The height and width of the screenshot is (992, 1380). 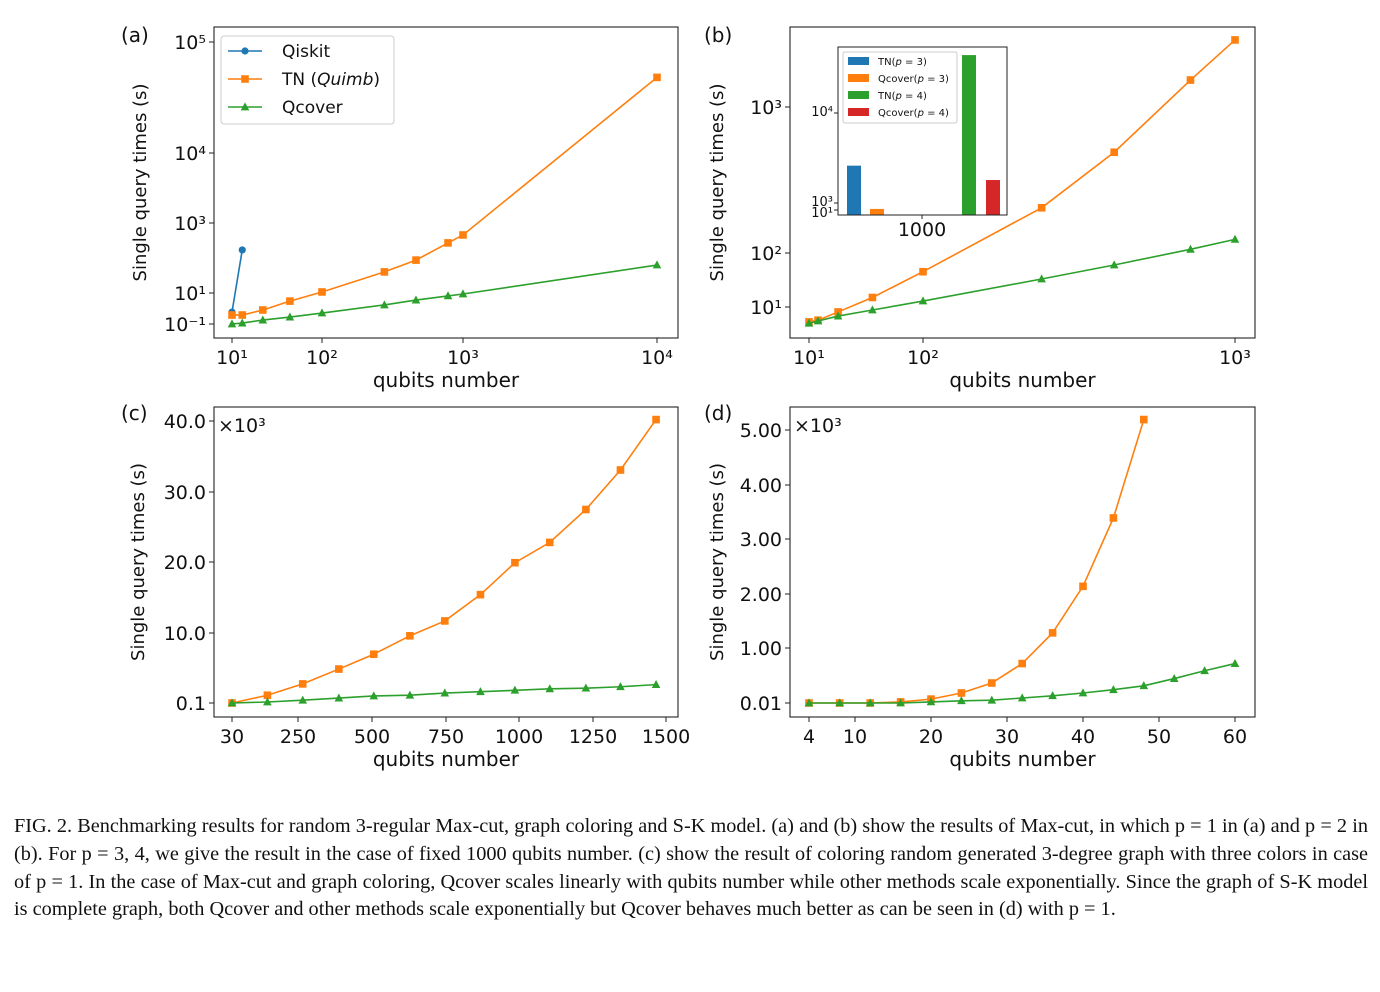 What do you see at coordinates (761, 540) in the screenshot?
I see `y-tick-label: 3.00` at bounding box center [761, 540].